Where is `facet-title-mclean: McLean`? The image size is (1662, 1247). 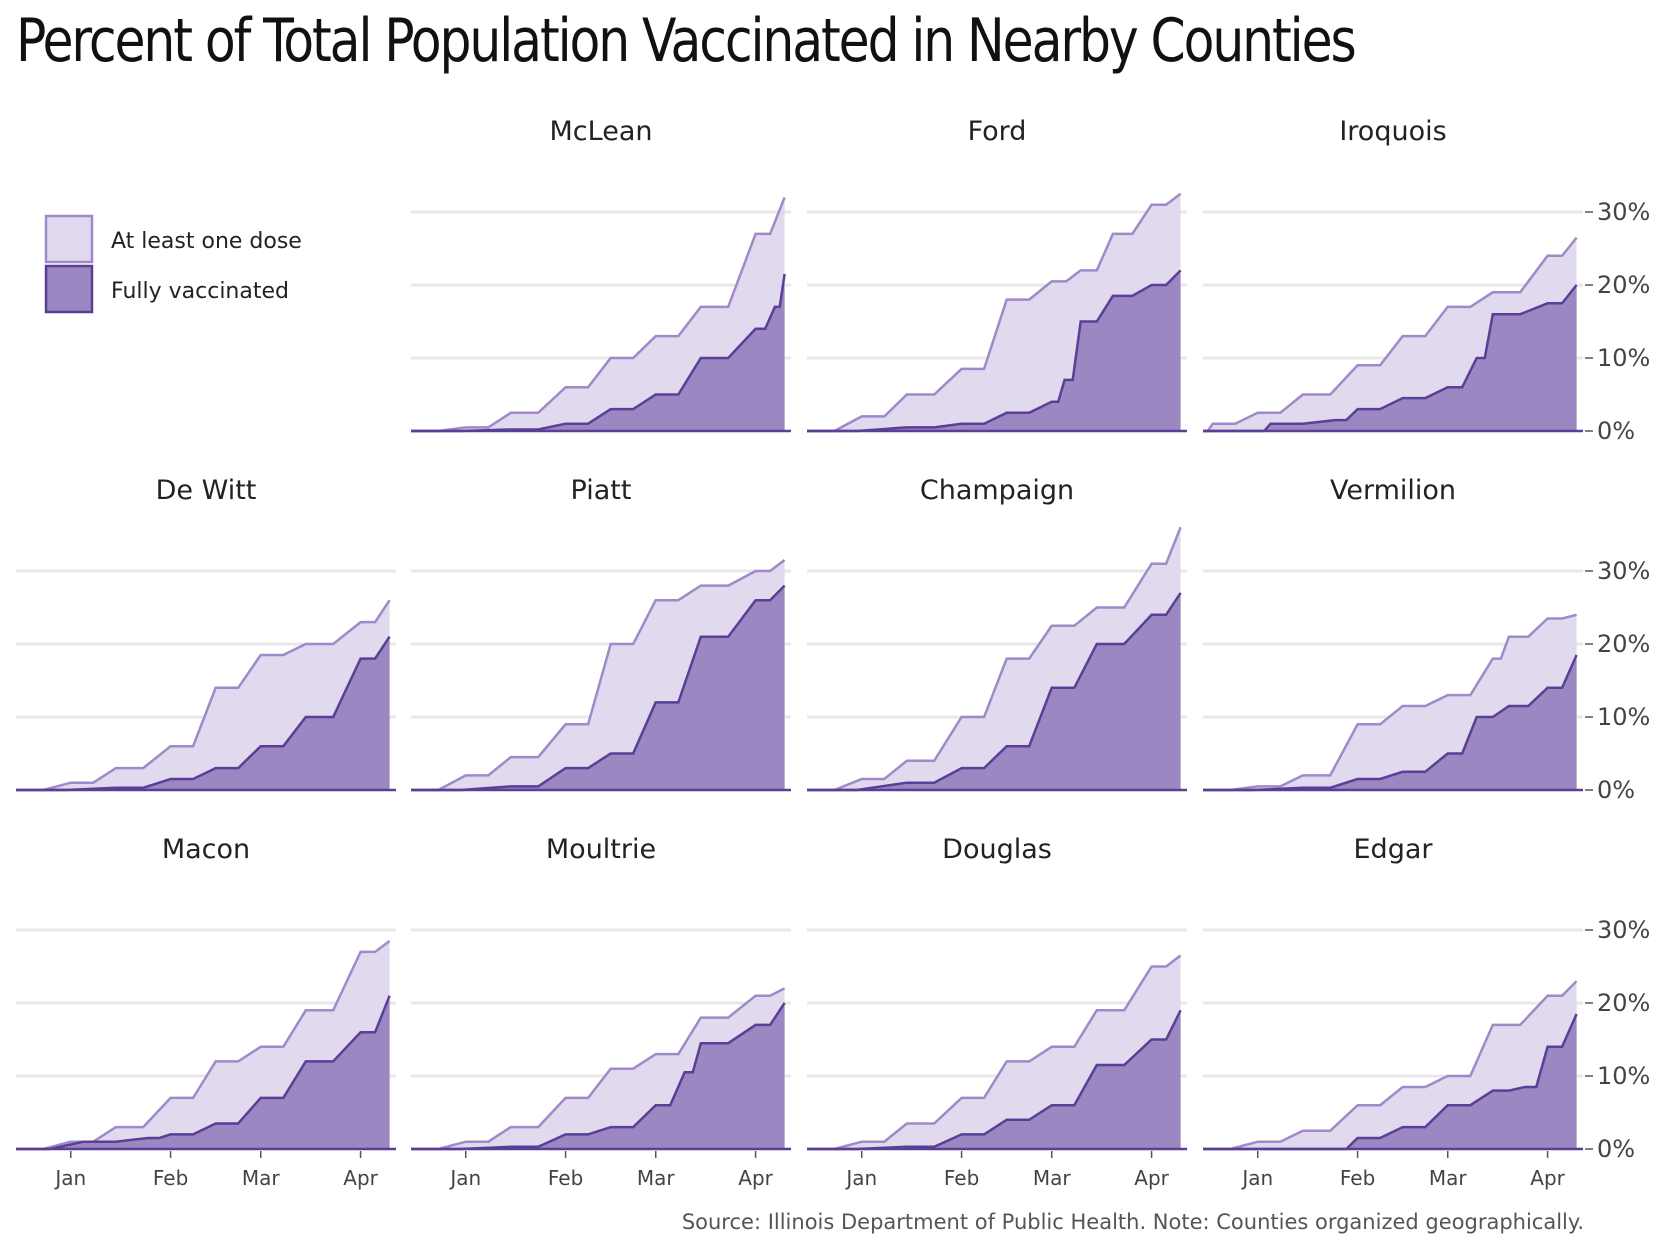 facet-title-mclean: McLean is located at coordinates (601, 131).